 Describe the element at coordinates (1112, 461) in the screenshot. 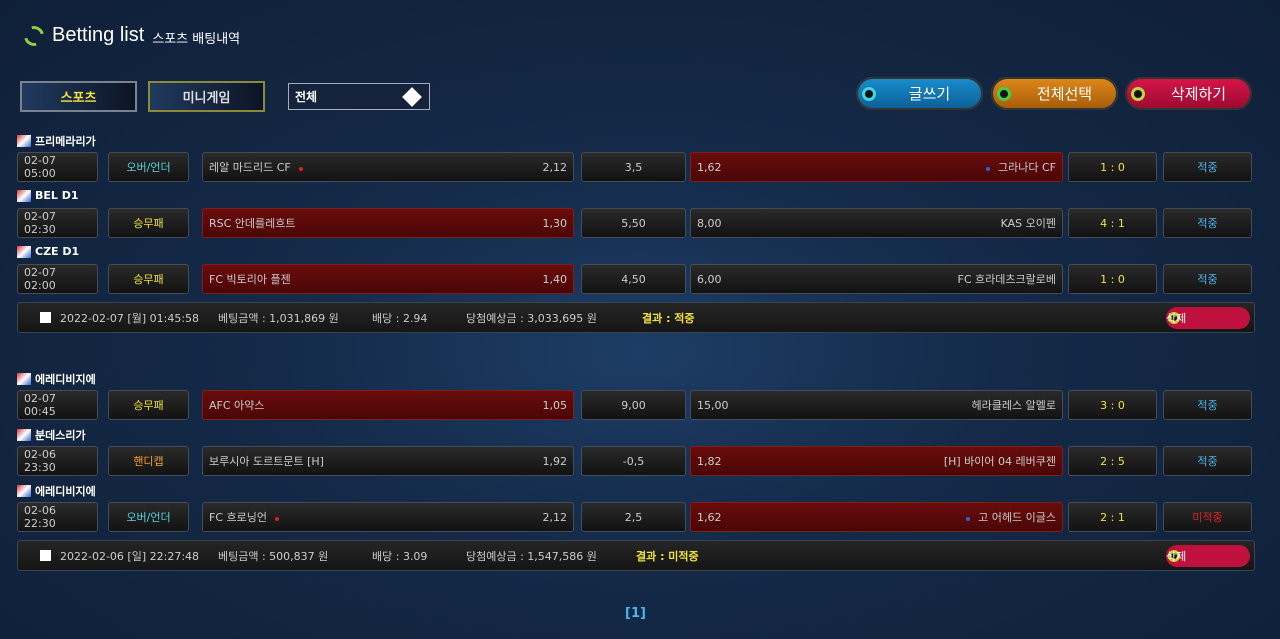

I see `match-score: 2 : 5` at that location.